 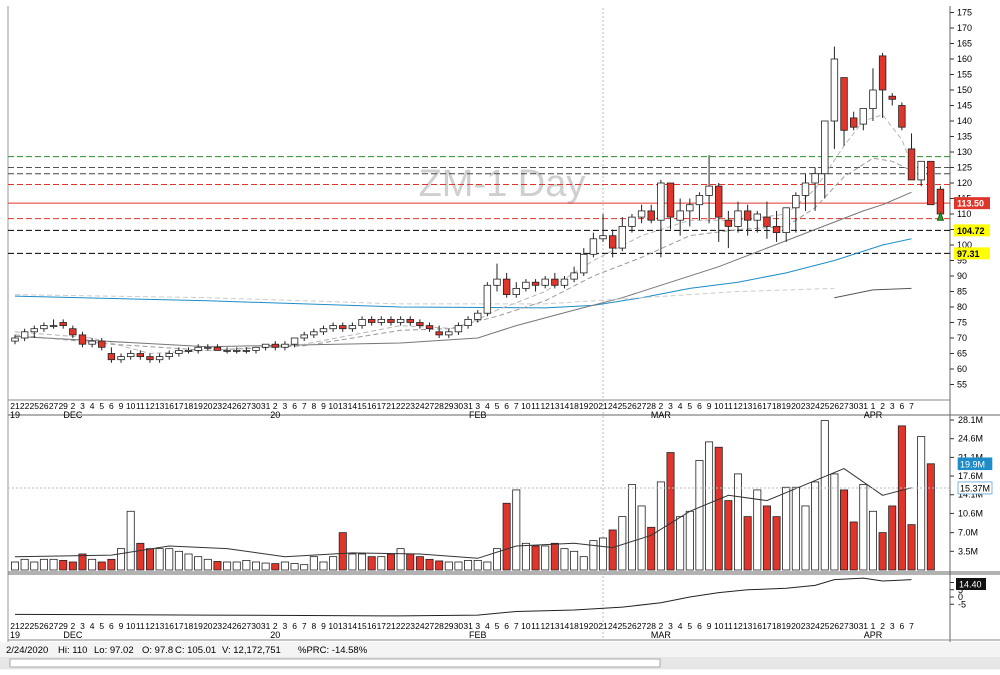 What do you see at coordinates (111, 626) in the screenshot?
I see `date-tick-label: 6` at bounding box center [111, 626].